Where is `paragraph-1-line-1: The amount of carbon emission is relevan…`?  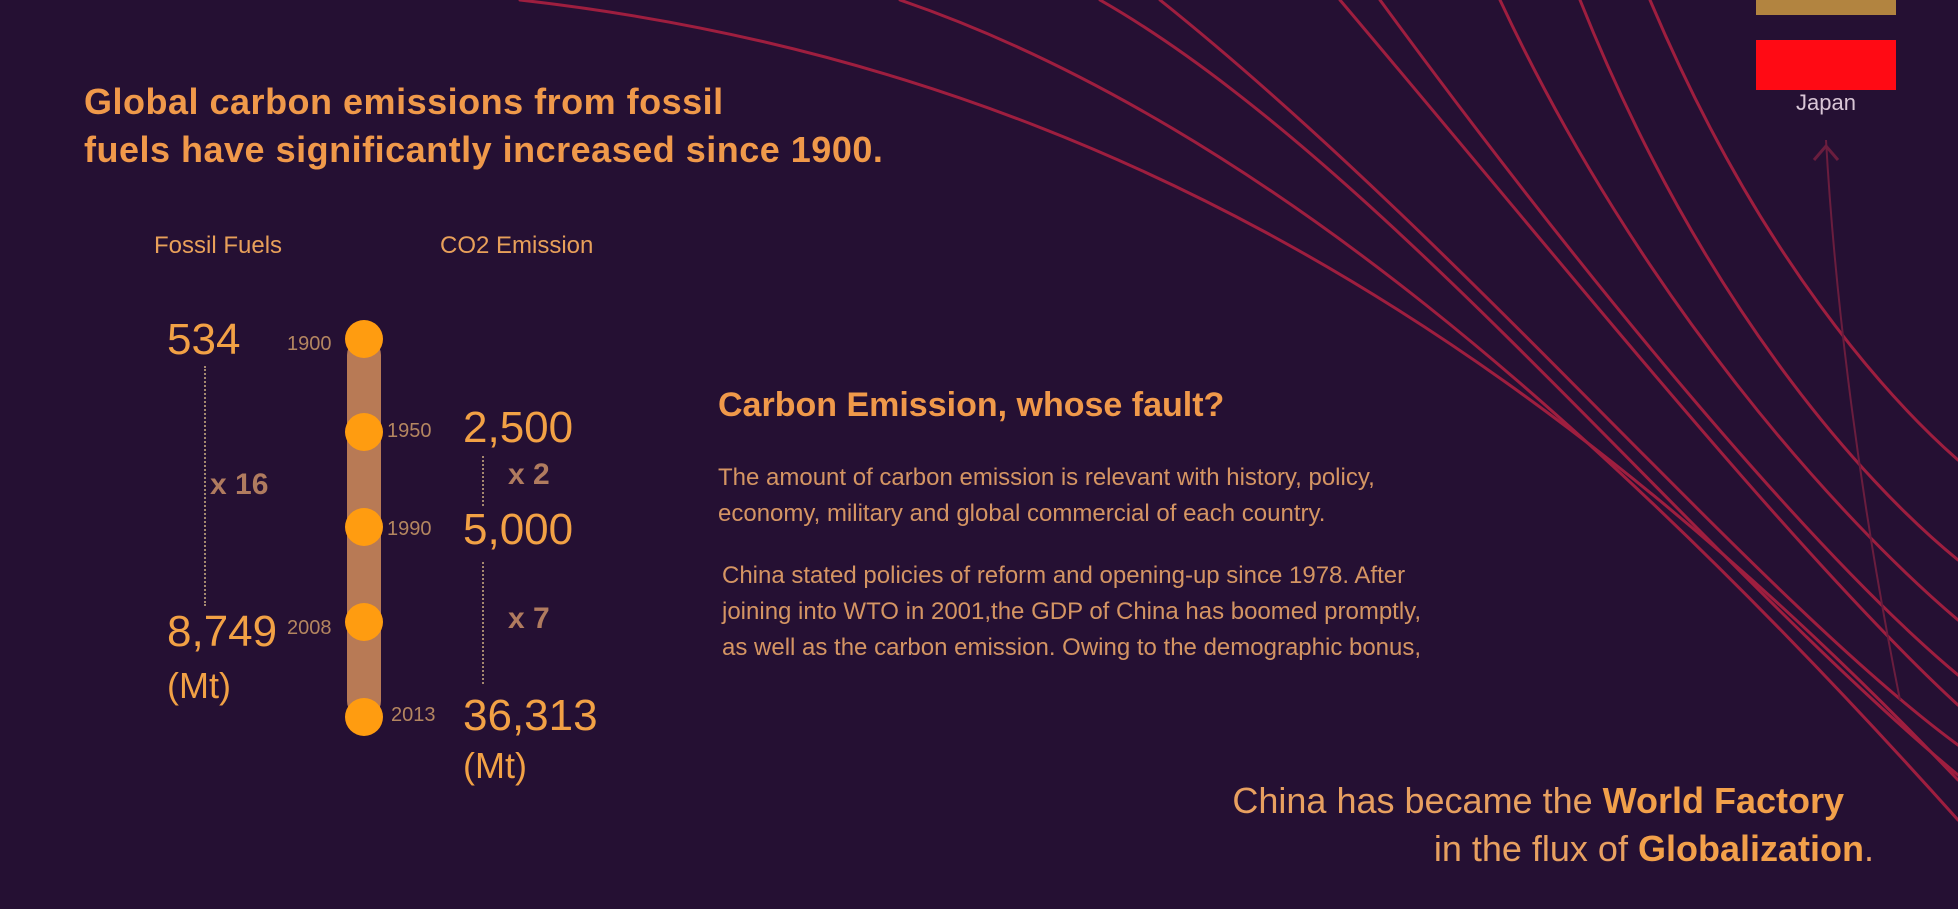 paragraph-1-line-1: The amount of carbon emission is relevan… is located at coordinates (1046, 477).